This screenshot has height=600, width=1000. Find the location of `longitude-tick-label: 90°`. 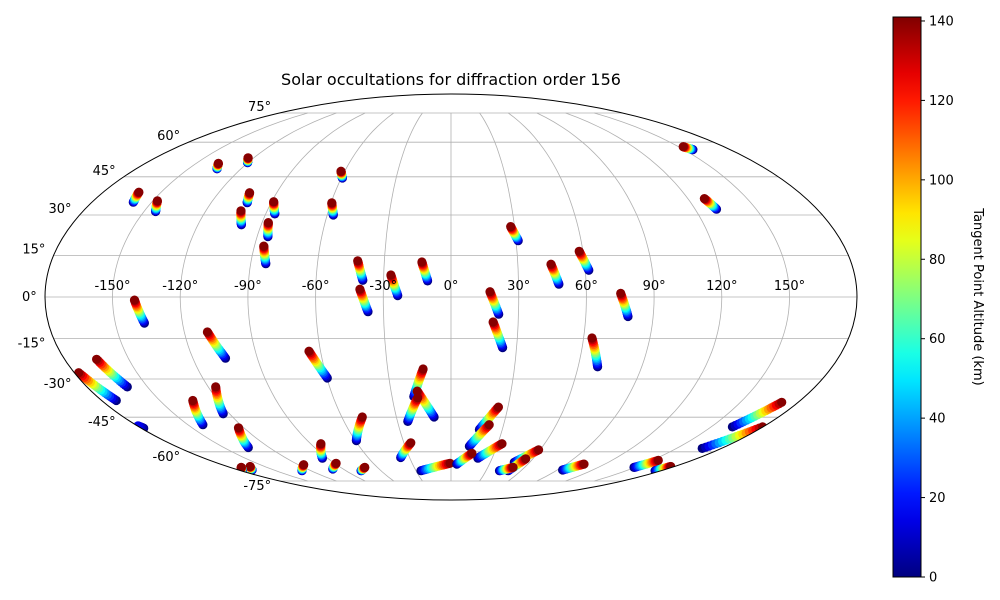

longitude-tick-label: 90° is located at coordinates (654, 286).